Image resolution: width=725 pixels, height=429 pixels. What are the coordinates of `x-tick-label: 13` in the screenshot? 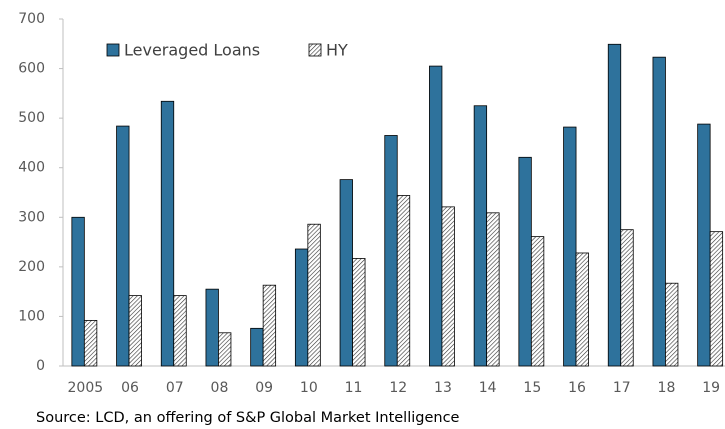 It's located at (443, 388).